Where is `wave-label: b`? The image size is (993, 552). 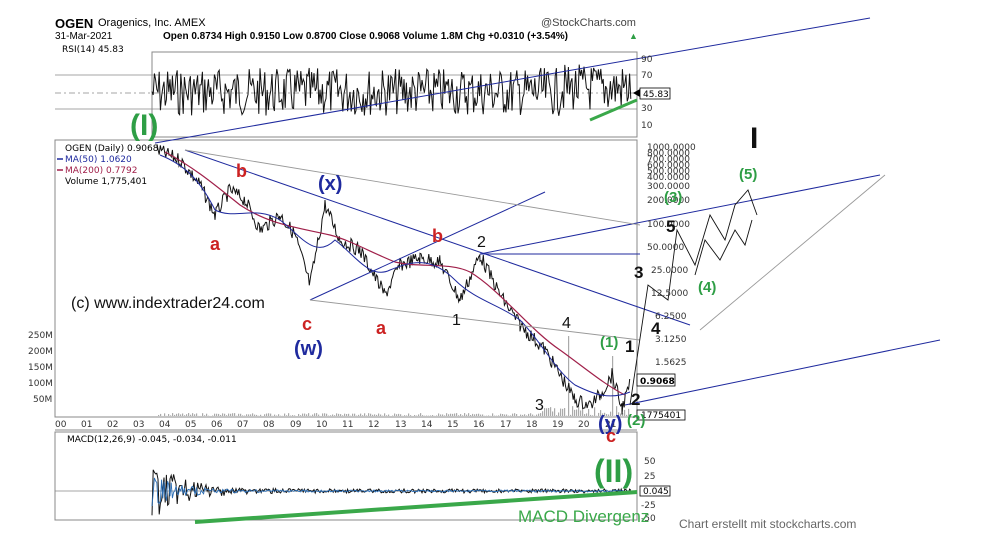
wave-label: b is located at coordinates (437, 236).